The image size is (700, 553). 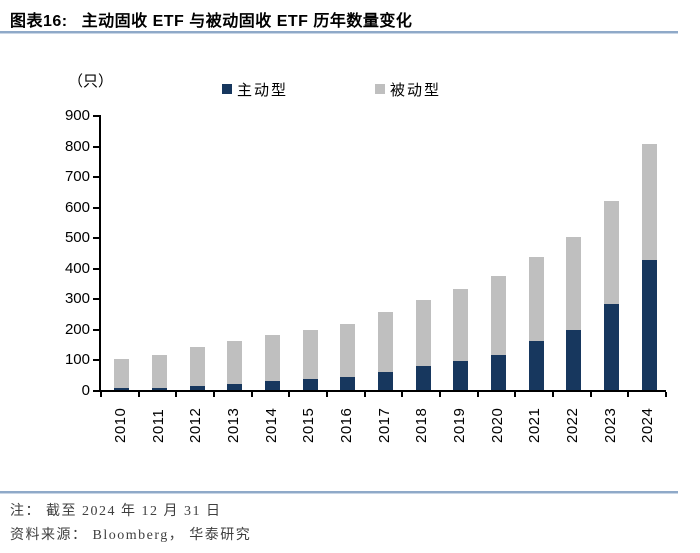 I want to click on bar-2018-active-segment, so click(x=423, y=377).